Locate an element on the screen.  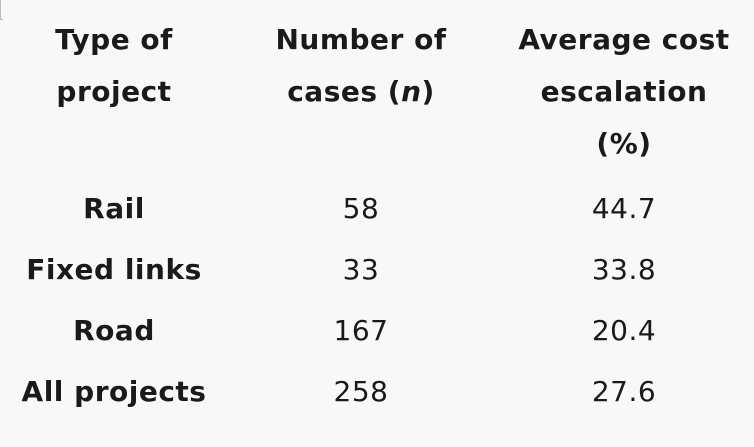
header-cases-suffix: ) is located at coordinates (428, 91).